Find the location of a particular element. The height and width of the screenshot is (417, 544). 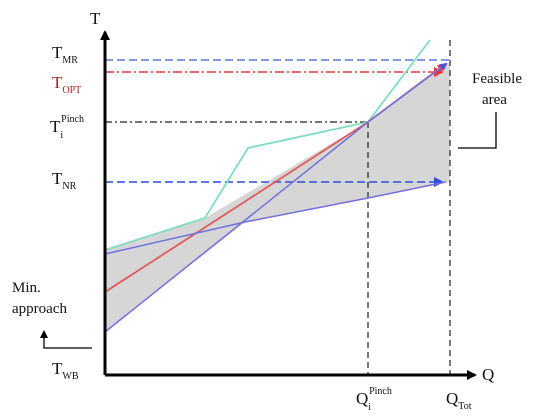

y-axis-label: T is located at coordinates (95, 18).